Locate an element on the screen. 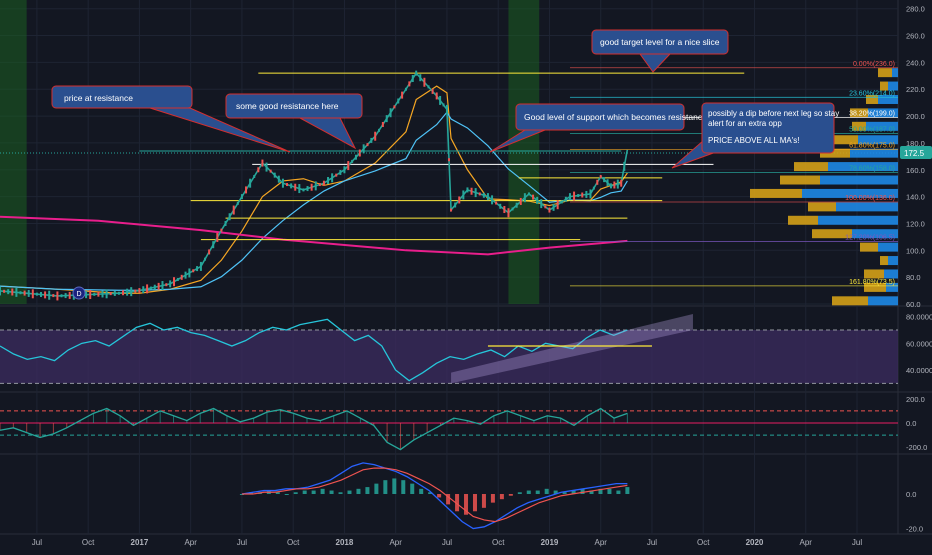 This screenshot has width=932, height=555. fib-level-label: 127.20%(106.5) is located at coordinates (870, 238).